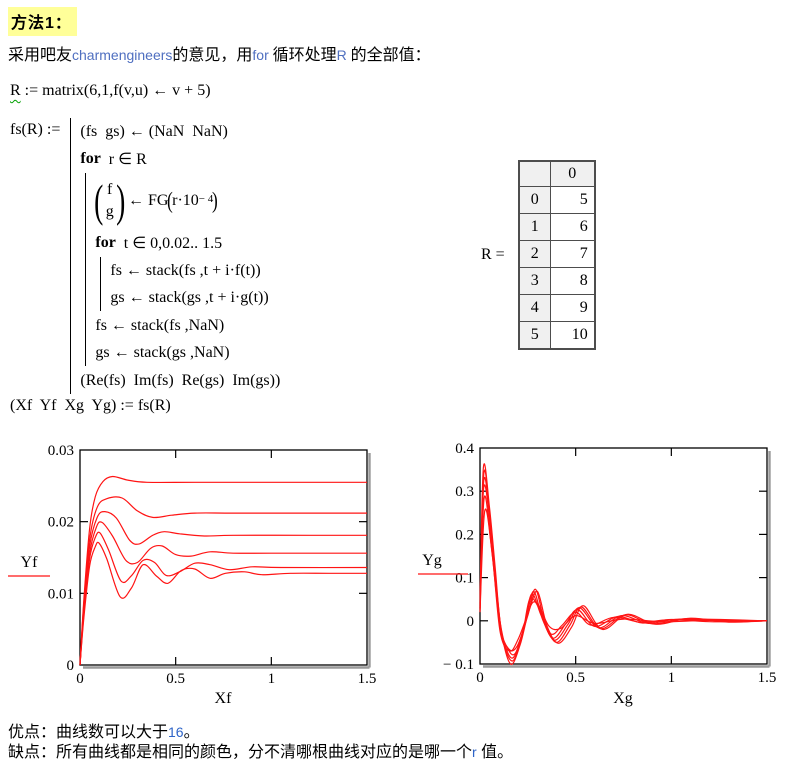 The width and height of the screenshot is (802, 774). I want to click on r-definition-region: R := matrix(6,1,f(v,u) ← v + 5), so click(110, 91).